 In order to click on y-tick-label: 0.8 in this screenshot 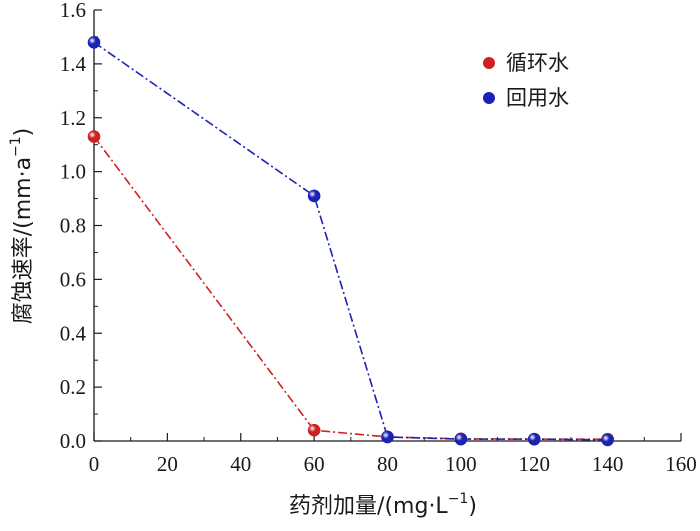, I will do `click(73, 226)`.